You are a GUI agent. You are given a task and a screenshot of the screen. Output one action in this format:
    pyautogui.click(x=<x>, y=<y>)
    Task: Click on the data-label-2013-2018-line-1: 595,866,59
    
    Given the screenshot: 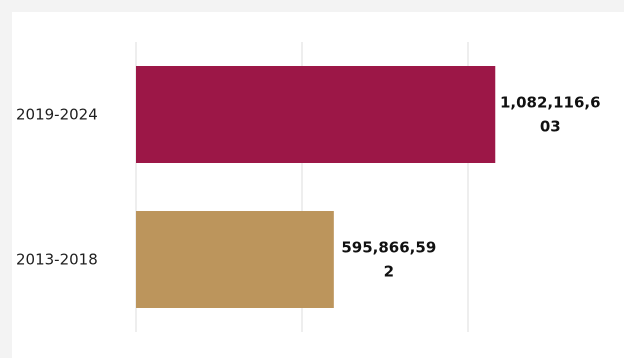 What is the action you would take?
    pyautogui.click(x=388, y=248)
    